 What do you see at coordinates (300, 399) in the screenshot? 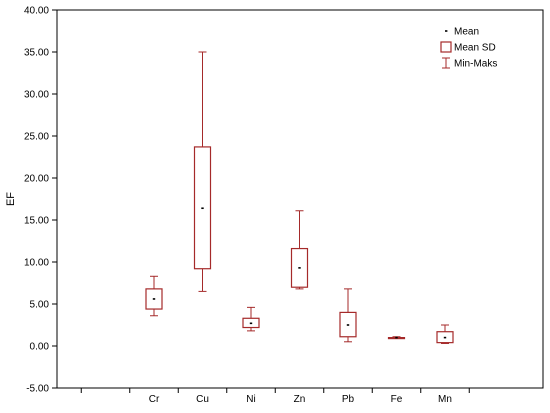
I see `x-tick-label: Zn` at bounding box center [300, 399].